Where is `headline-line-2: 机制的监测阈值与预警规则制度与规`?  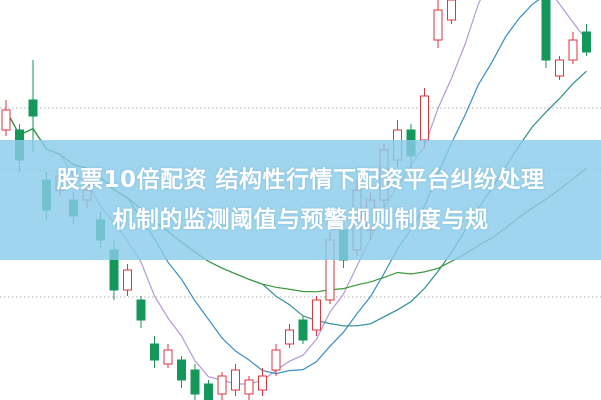
headline-line-2: 机制的监测阈值与预警规则制度与规 is located at coordinates (300, 220).